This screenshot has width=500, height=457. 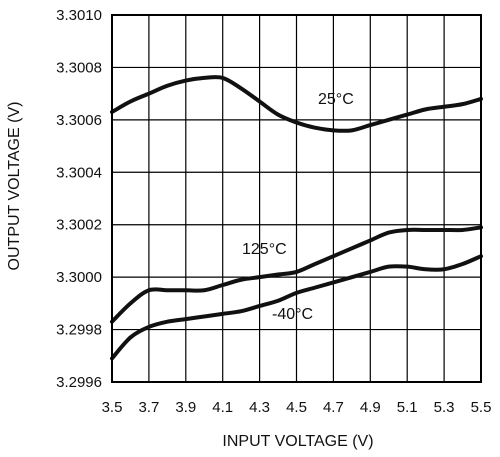 I want to click on series-line-25c, so click(x=296, y=104).